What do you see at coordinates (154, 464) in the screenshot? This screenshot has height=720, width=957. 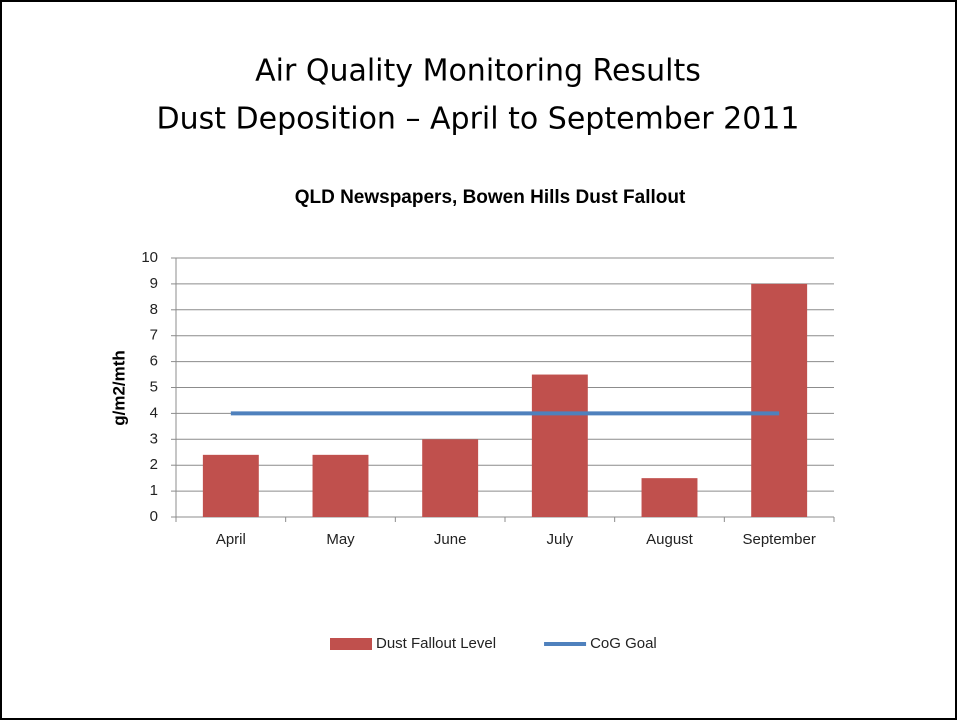 I see `y-tick-label: 2` at bounding box center [154, 464].